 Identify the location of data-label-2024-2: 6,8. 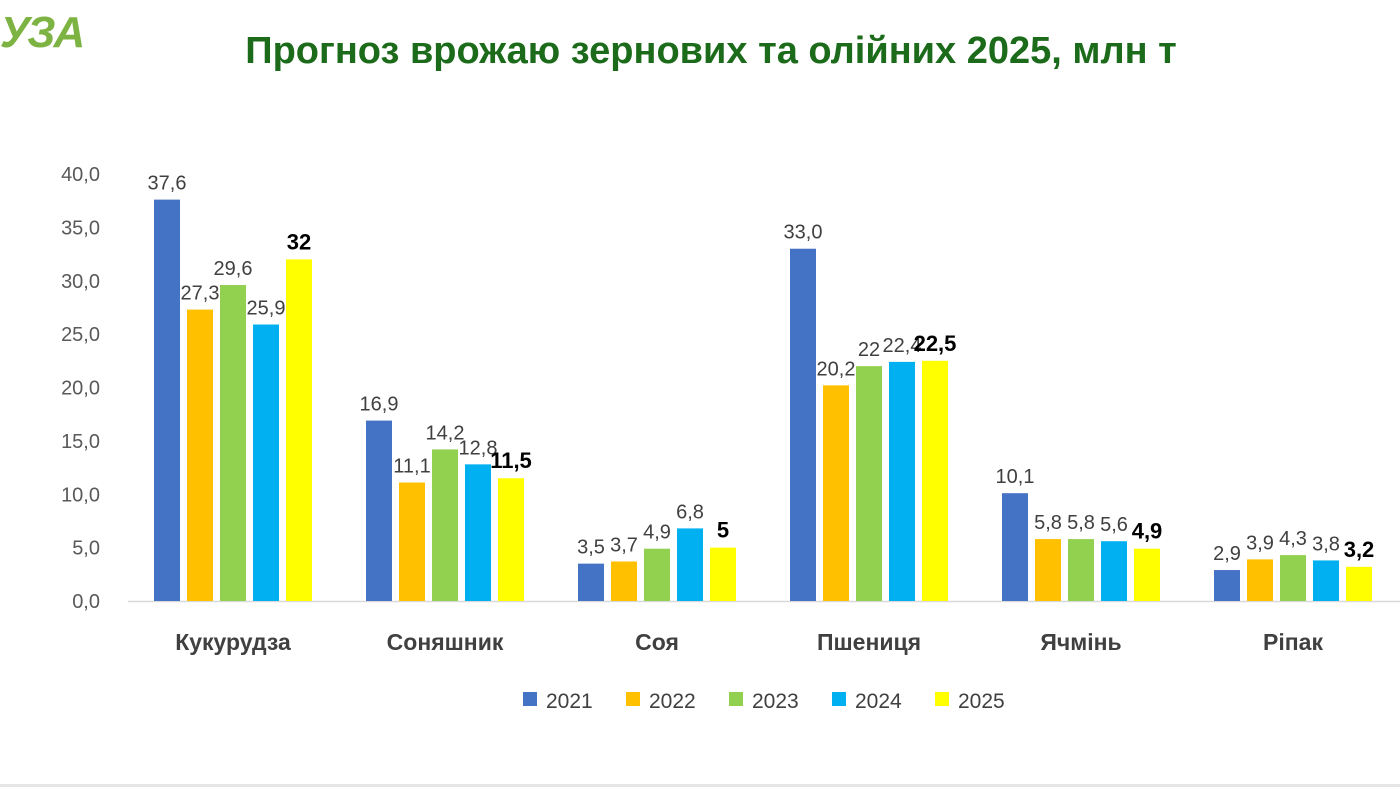
(690, 512).